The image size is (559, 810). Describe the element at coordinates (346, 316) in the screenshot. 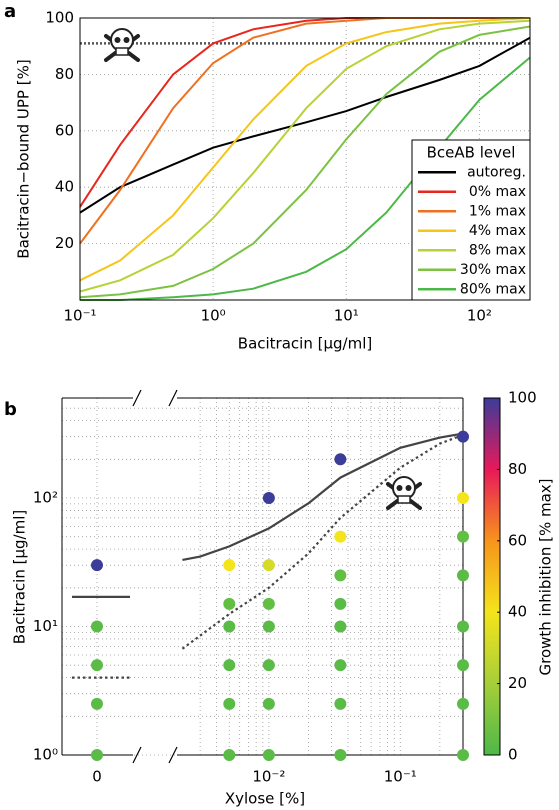

I see `x-tick-label: 10¹` at that location.